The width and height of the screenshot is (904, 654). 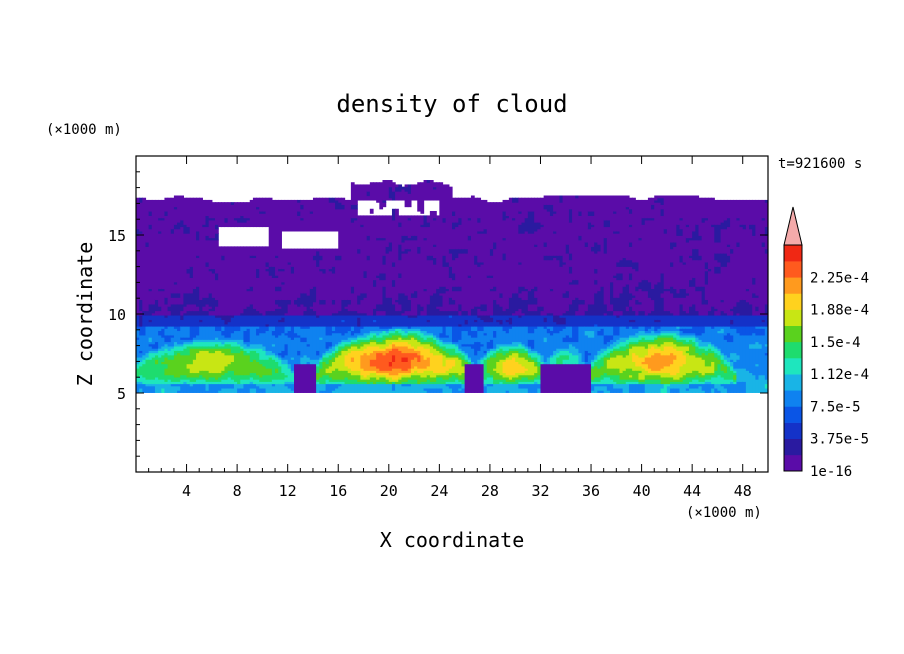 I want to click on colorbar-tick-label: 7.5e-5, so click(x=835, y=407).